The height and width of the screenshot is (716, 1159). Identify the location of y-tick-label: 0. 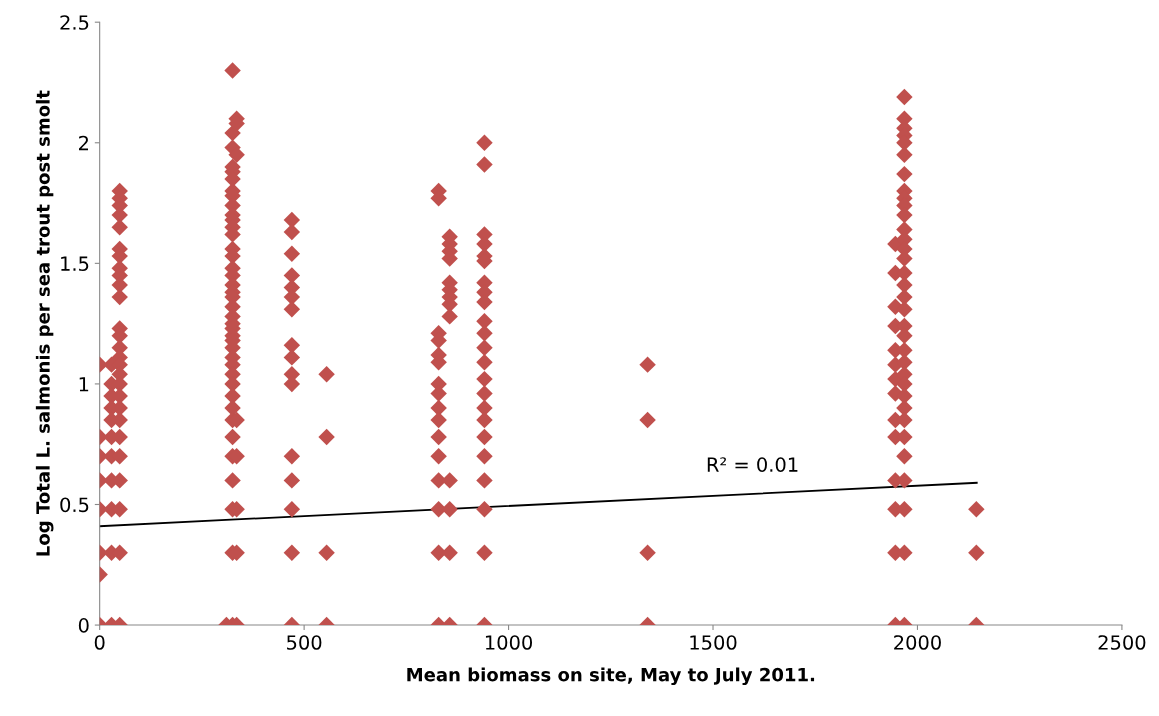
(83, 625).